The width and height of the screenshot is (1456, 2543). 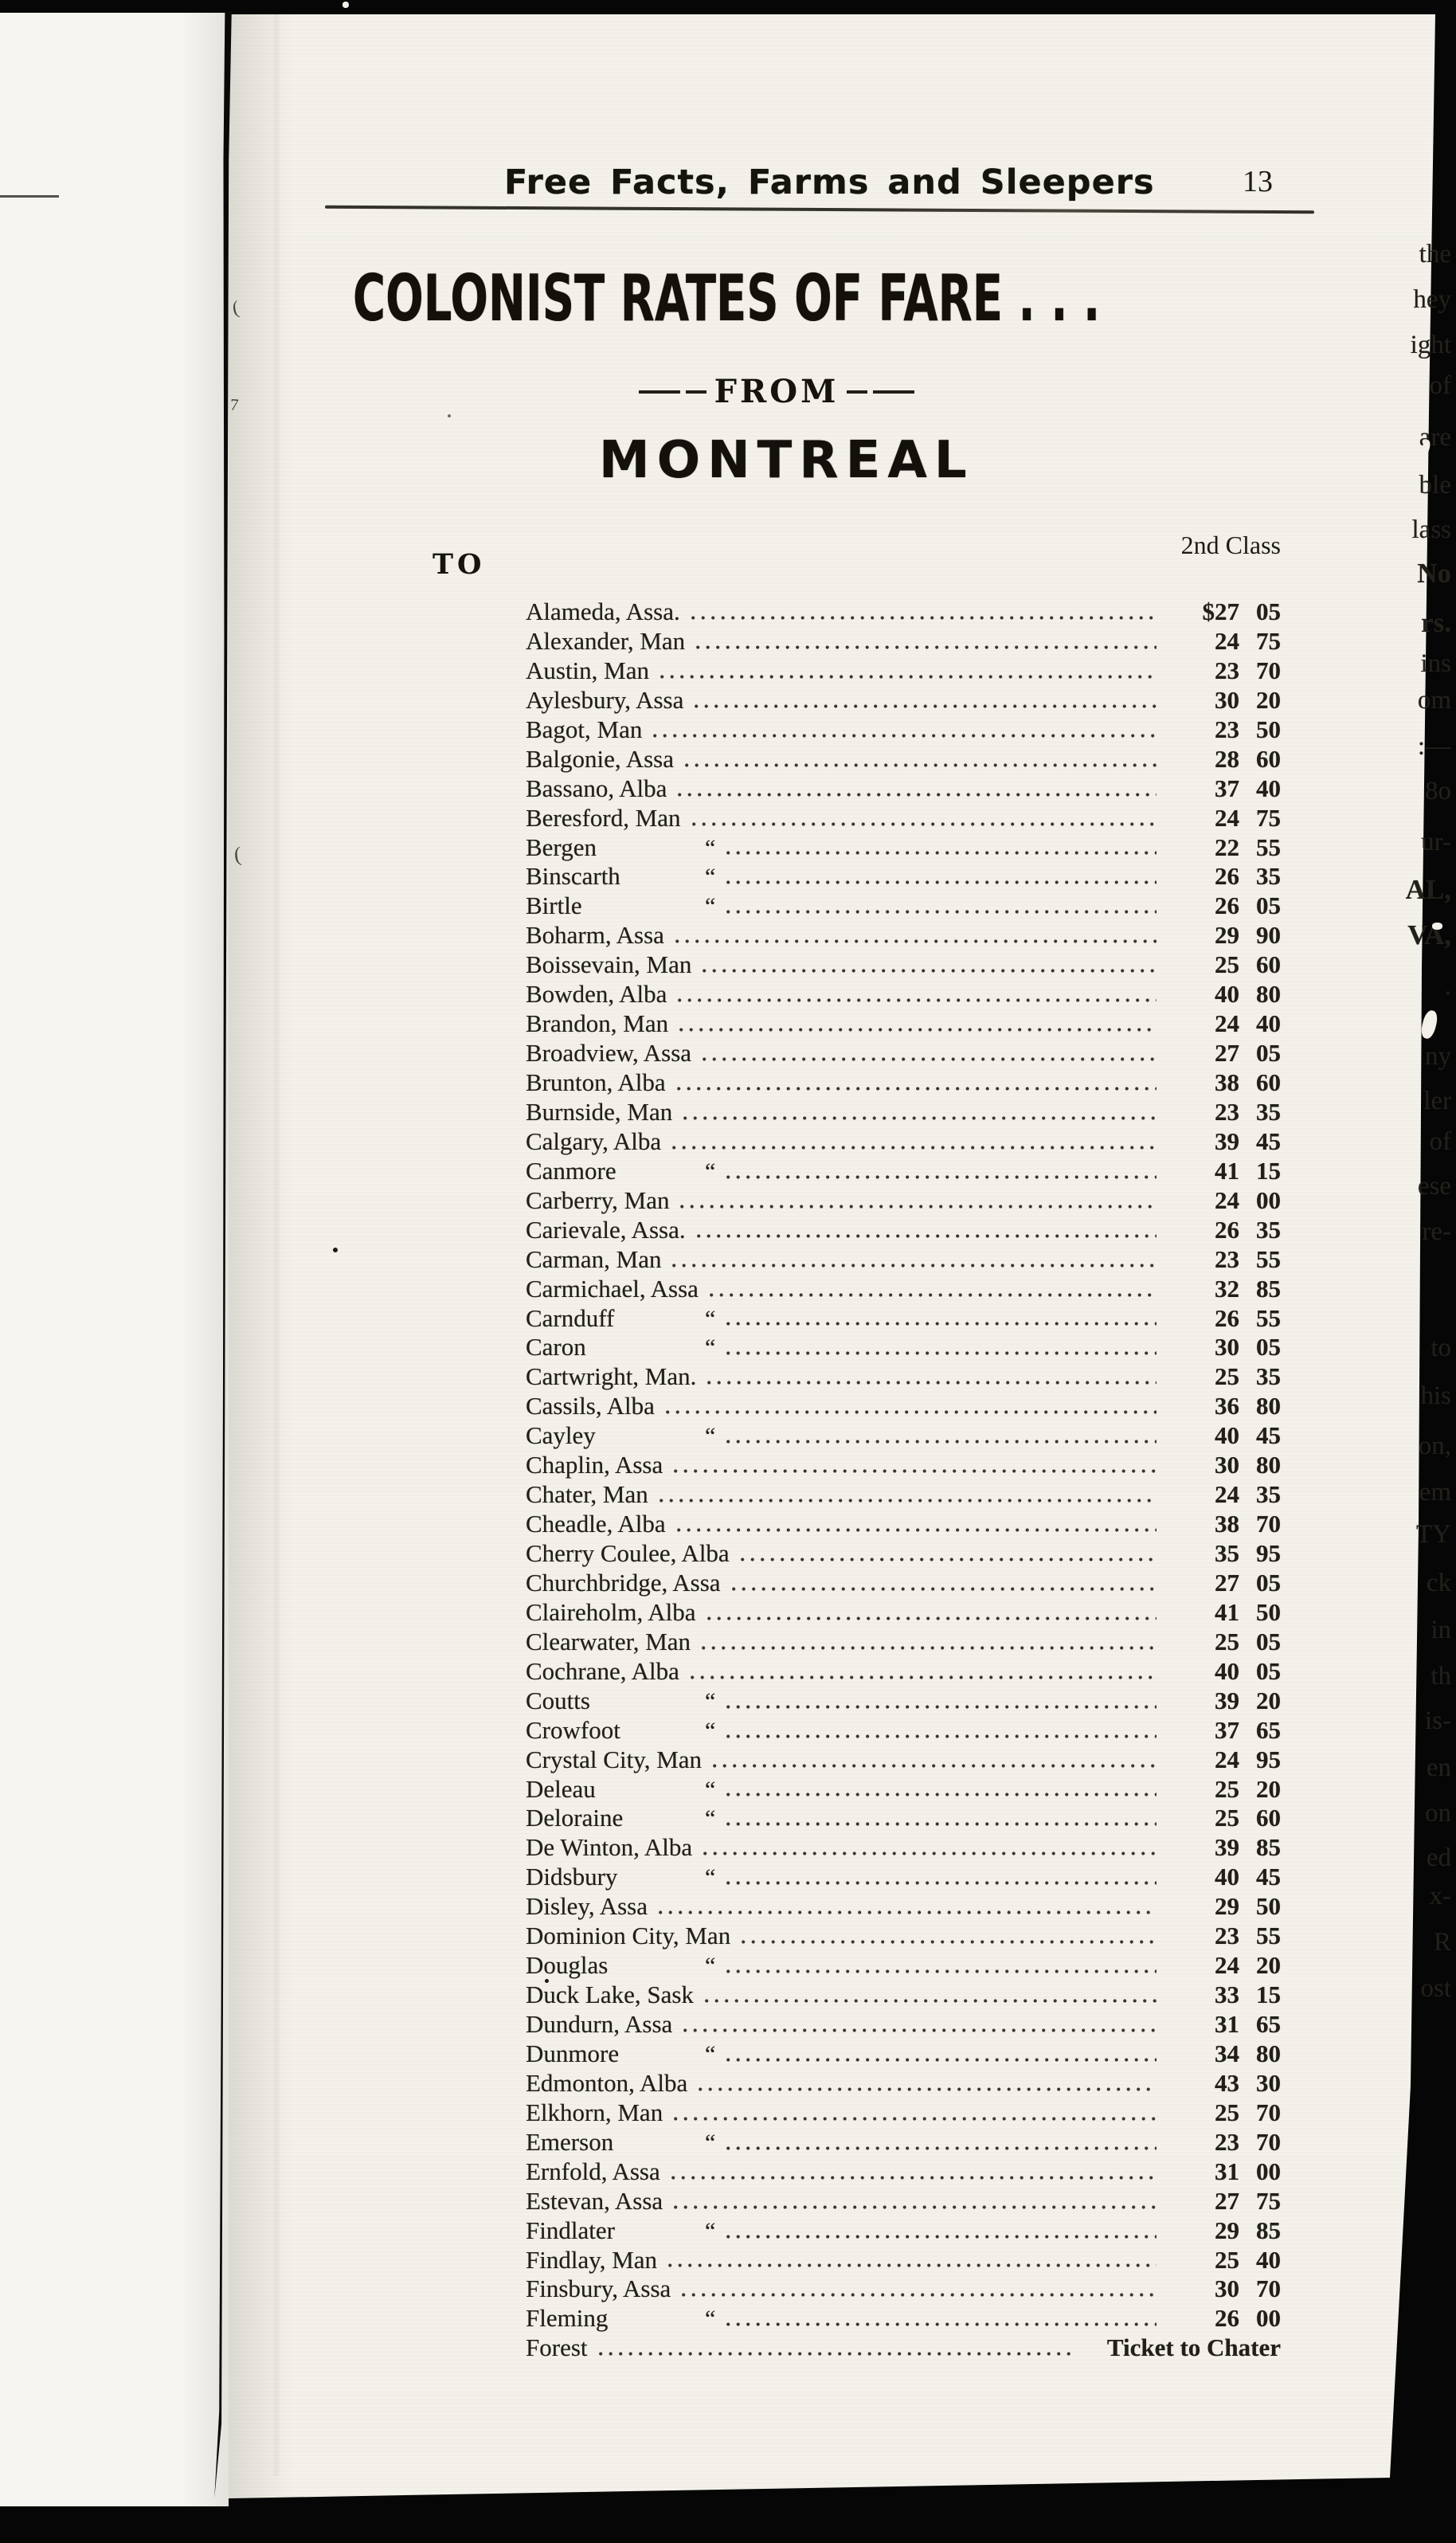 I want to click on table-row: Carman, Man 23 55, so click(x=903, y=1260).